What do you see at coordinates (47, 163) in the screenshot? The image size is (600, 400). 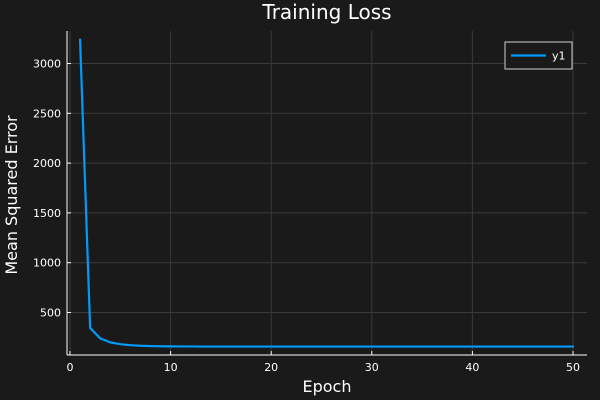 I see `y-tick-label-3: 2000` at bounding box center [47, 163].